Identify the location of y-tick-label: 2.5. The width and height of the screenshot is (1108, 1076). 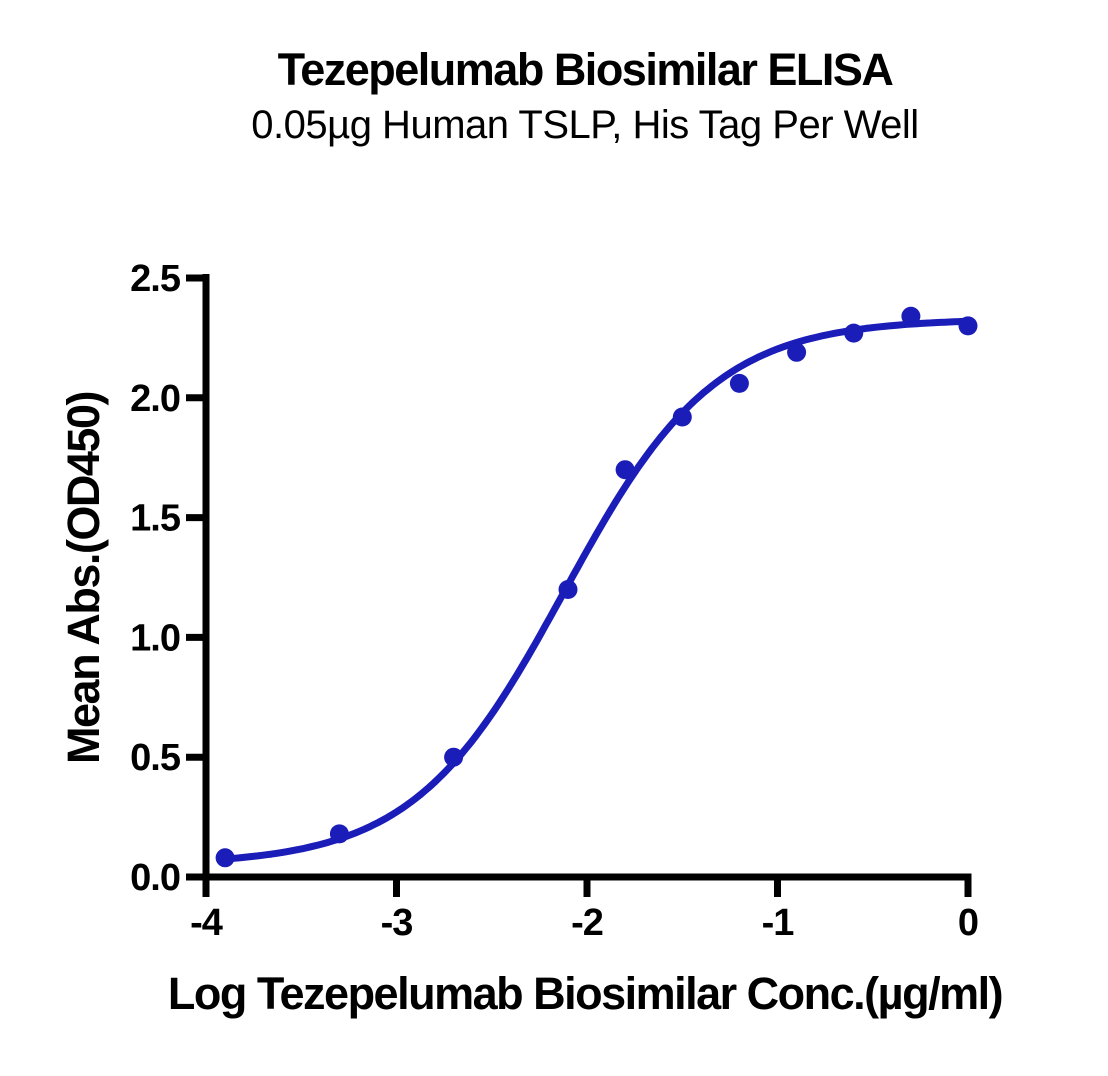
(155, 279).